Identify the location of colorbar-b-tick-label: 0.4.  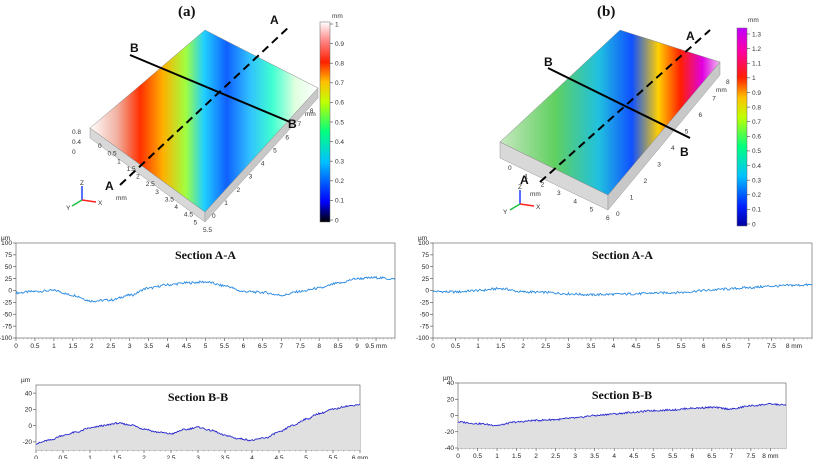
(756, 166).